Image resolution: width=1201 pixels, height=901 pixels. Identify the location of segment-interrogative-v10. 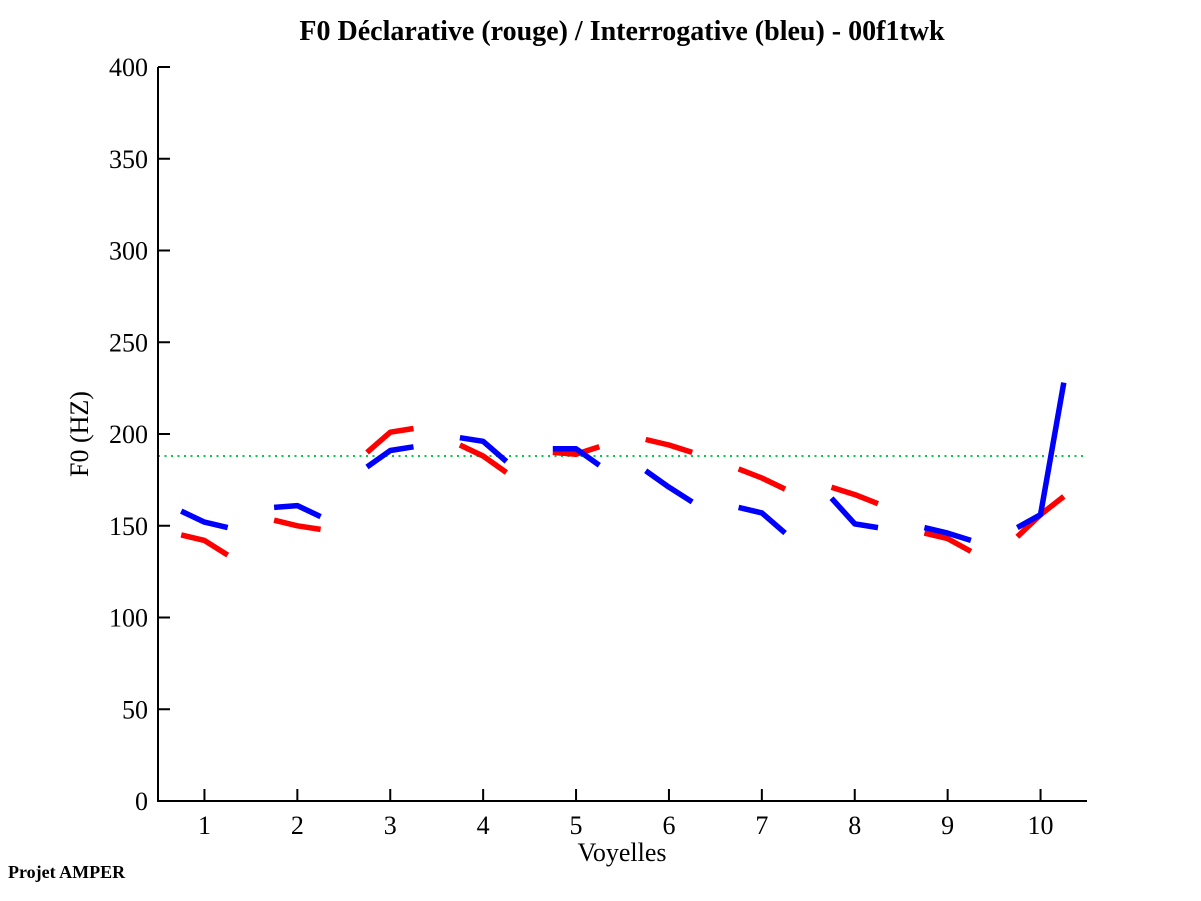
(1041, 456).